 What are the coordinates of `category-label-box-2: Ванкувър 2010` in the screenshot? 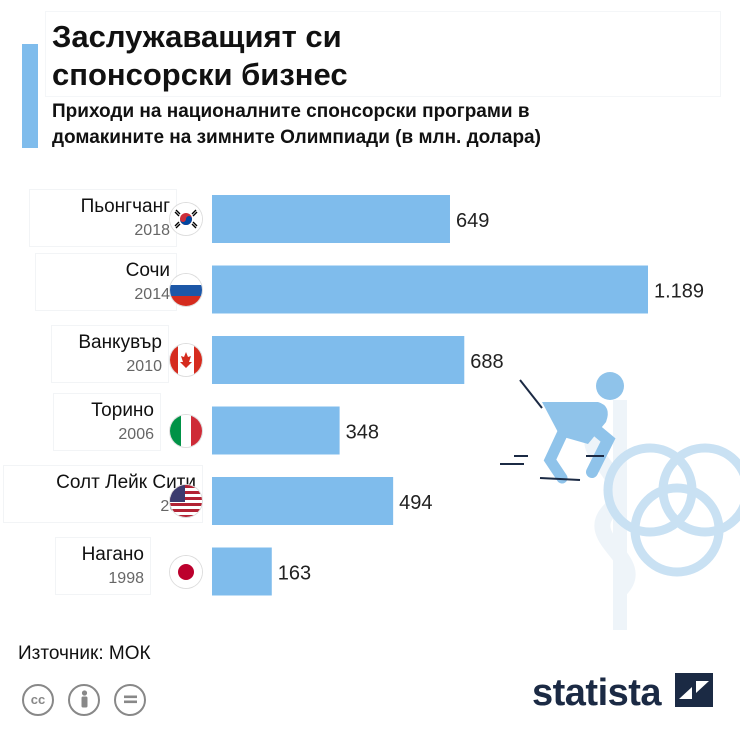 It's located at (110, 354).